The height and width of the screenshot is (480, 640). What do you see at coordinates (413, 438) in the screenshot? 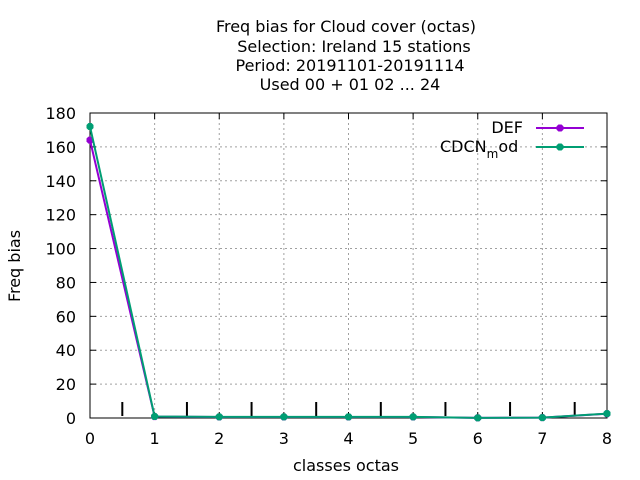
I see `x-tick-label: 5` at bounding box center [413, 438].